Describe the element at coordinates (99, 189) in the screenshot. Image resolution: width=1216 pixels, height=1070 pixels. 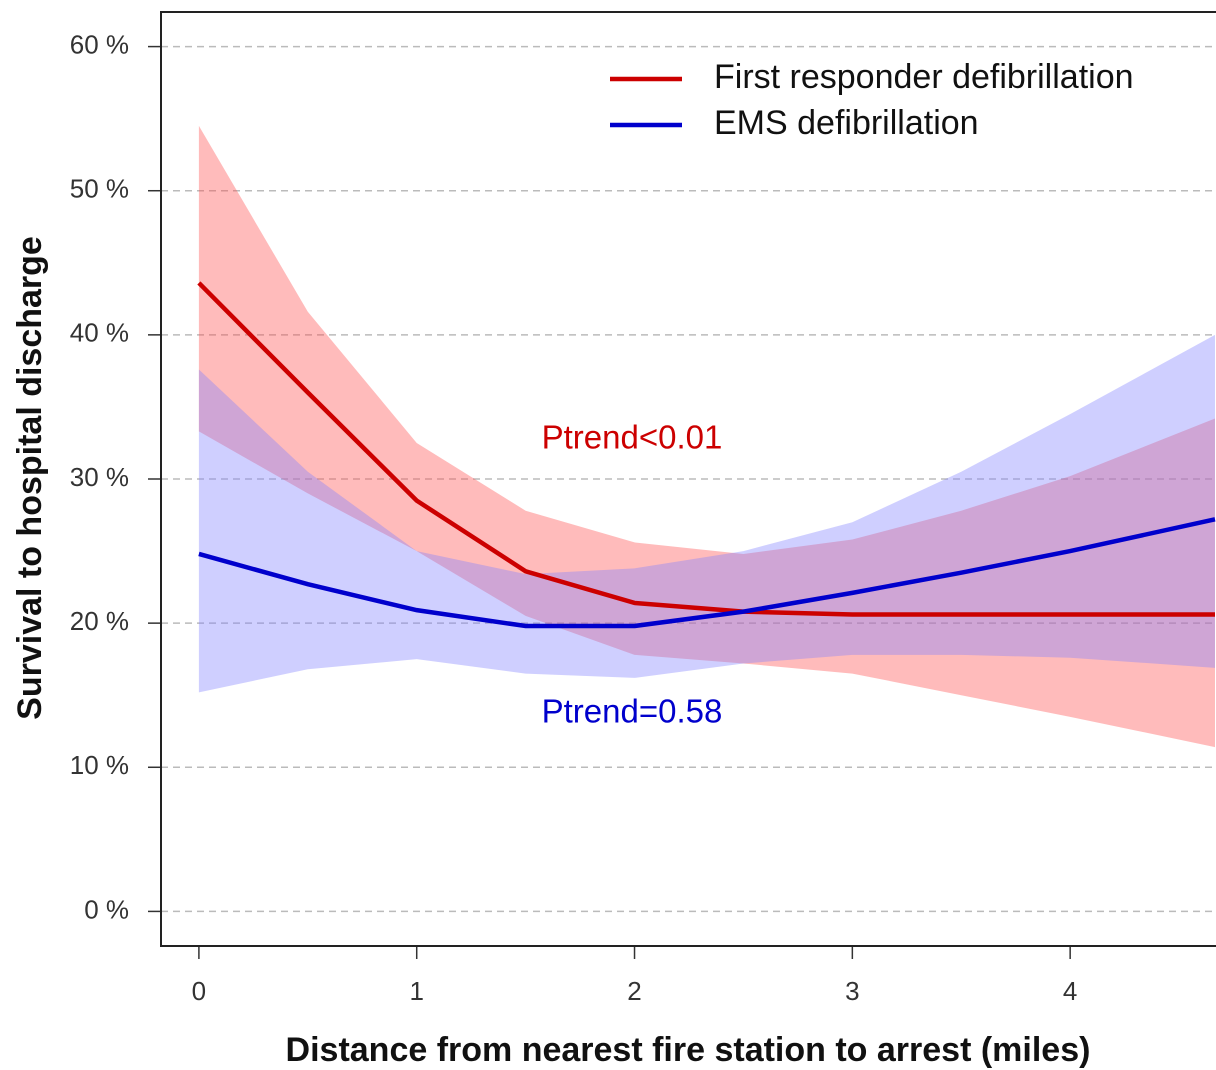
I see `y-tick-label: 50 %` at that location.